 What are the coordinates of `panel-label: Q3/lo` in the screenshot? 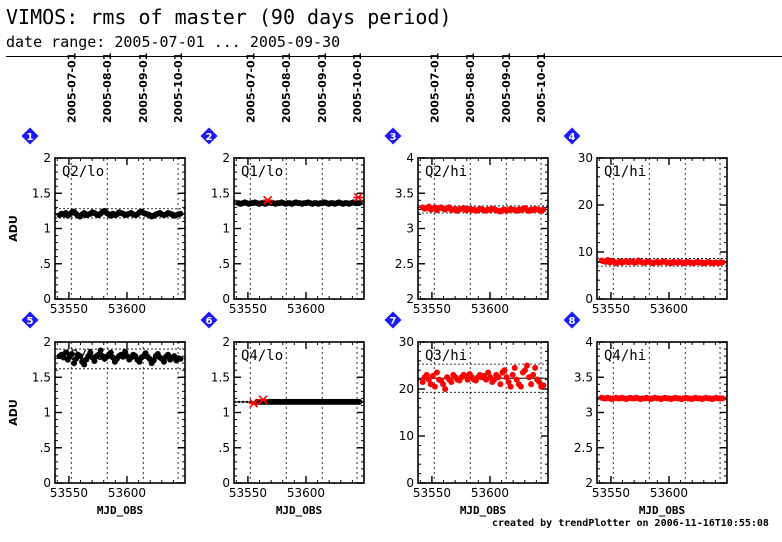 It's located at (83, 356).